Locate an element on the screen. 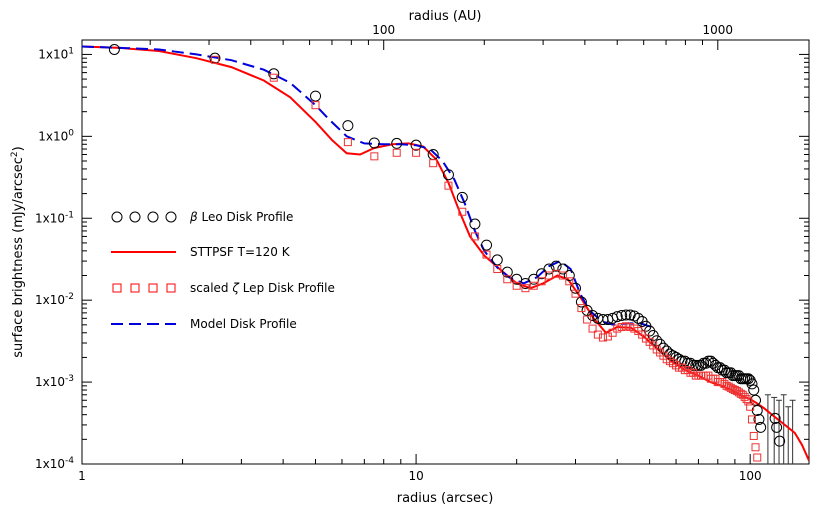  y-axis-title: surface brightness (mJy/arcsec2) is located at coordinates (18, 251).